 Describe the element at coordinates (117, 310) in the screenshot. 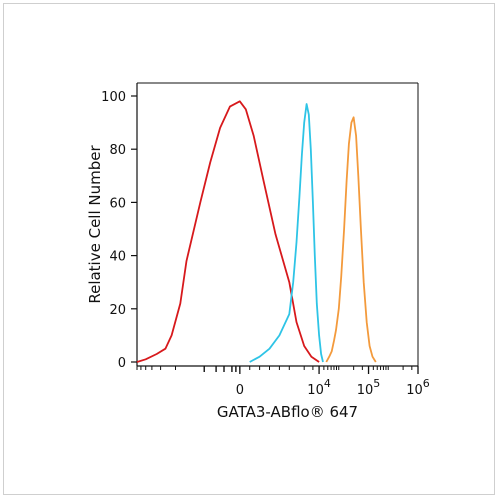

I see `y-tick-label: 20` at that location.